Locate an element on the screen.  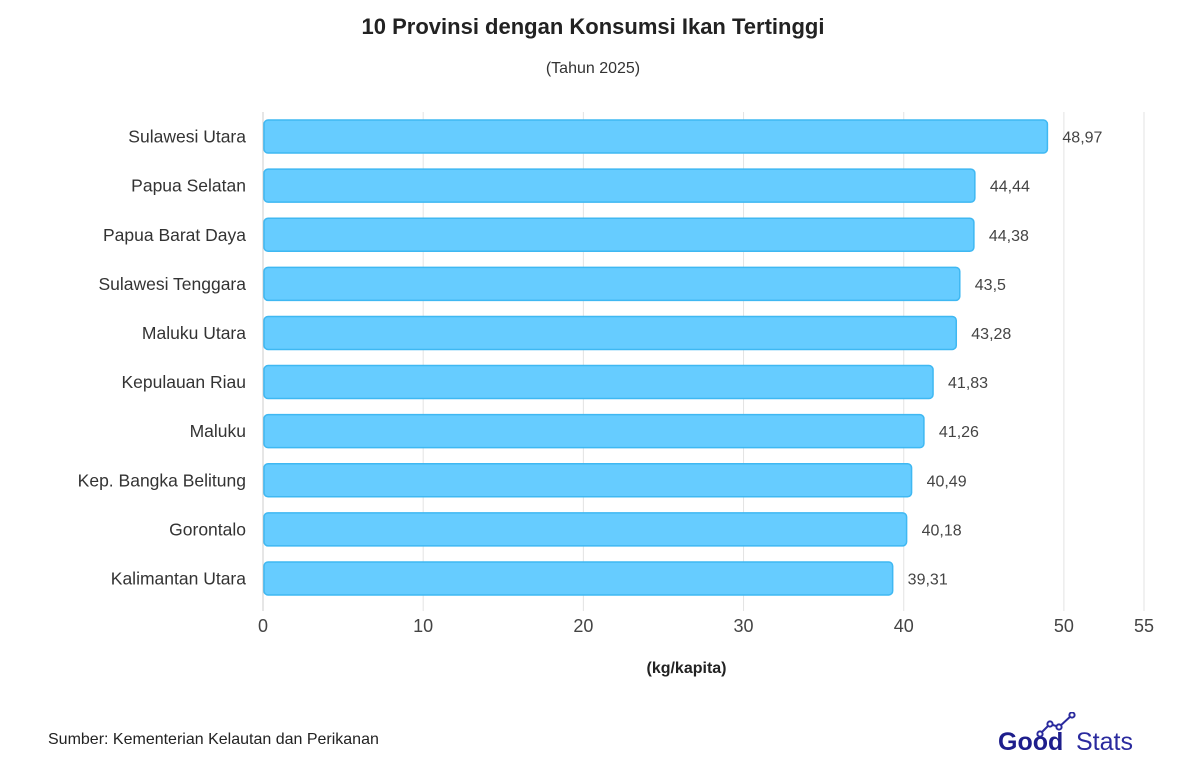
category-label: Papua Barat Daya is located at coordinates (174, 235).